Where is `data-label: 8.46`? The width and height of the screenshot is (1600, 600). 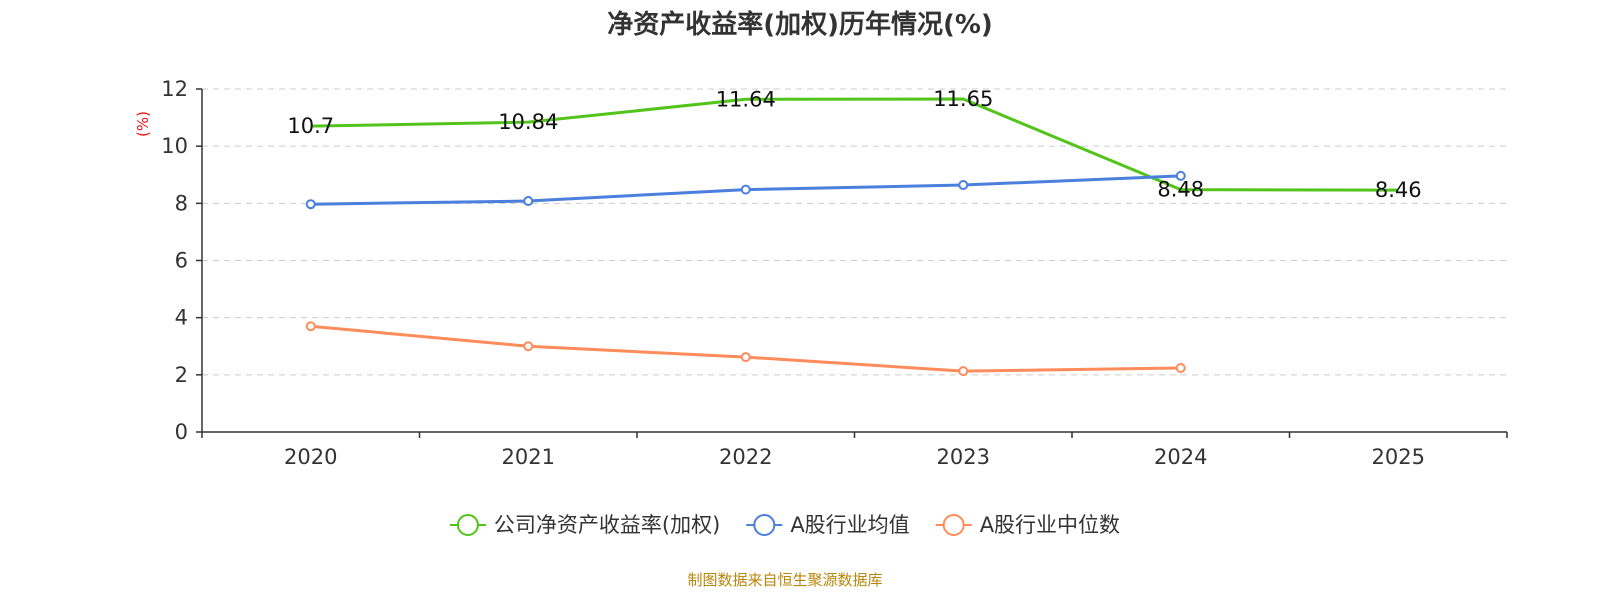 data-label: 8.46 is located at coordinates (1398, 190).